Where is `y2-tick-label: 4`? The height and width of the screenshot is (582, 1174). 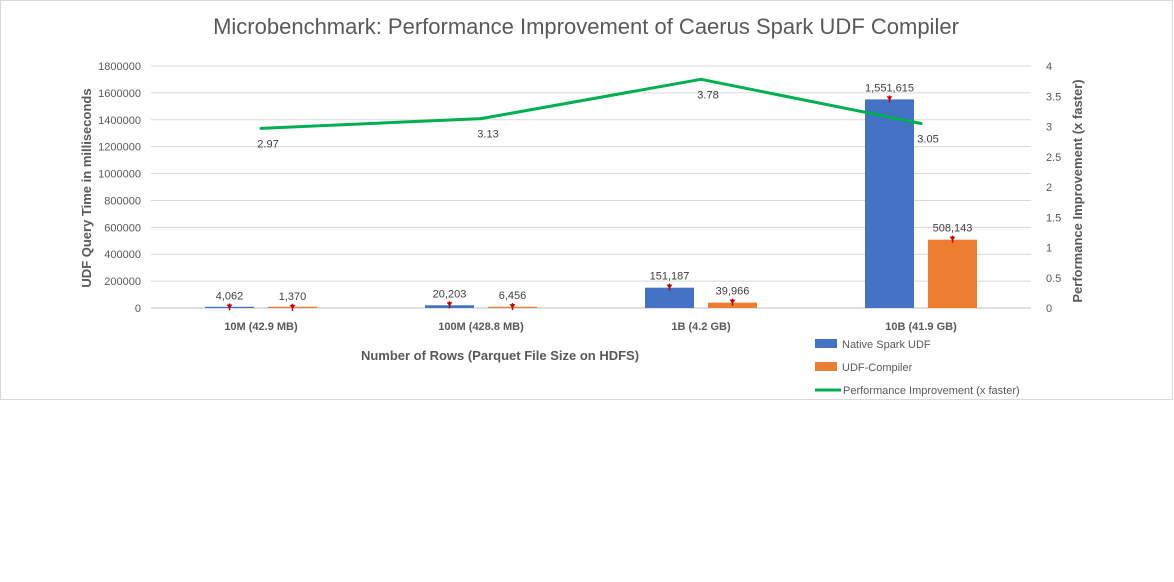
y2-tick-label: 4 is located at coordinates (1049, 67).